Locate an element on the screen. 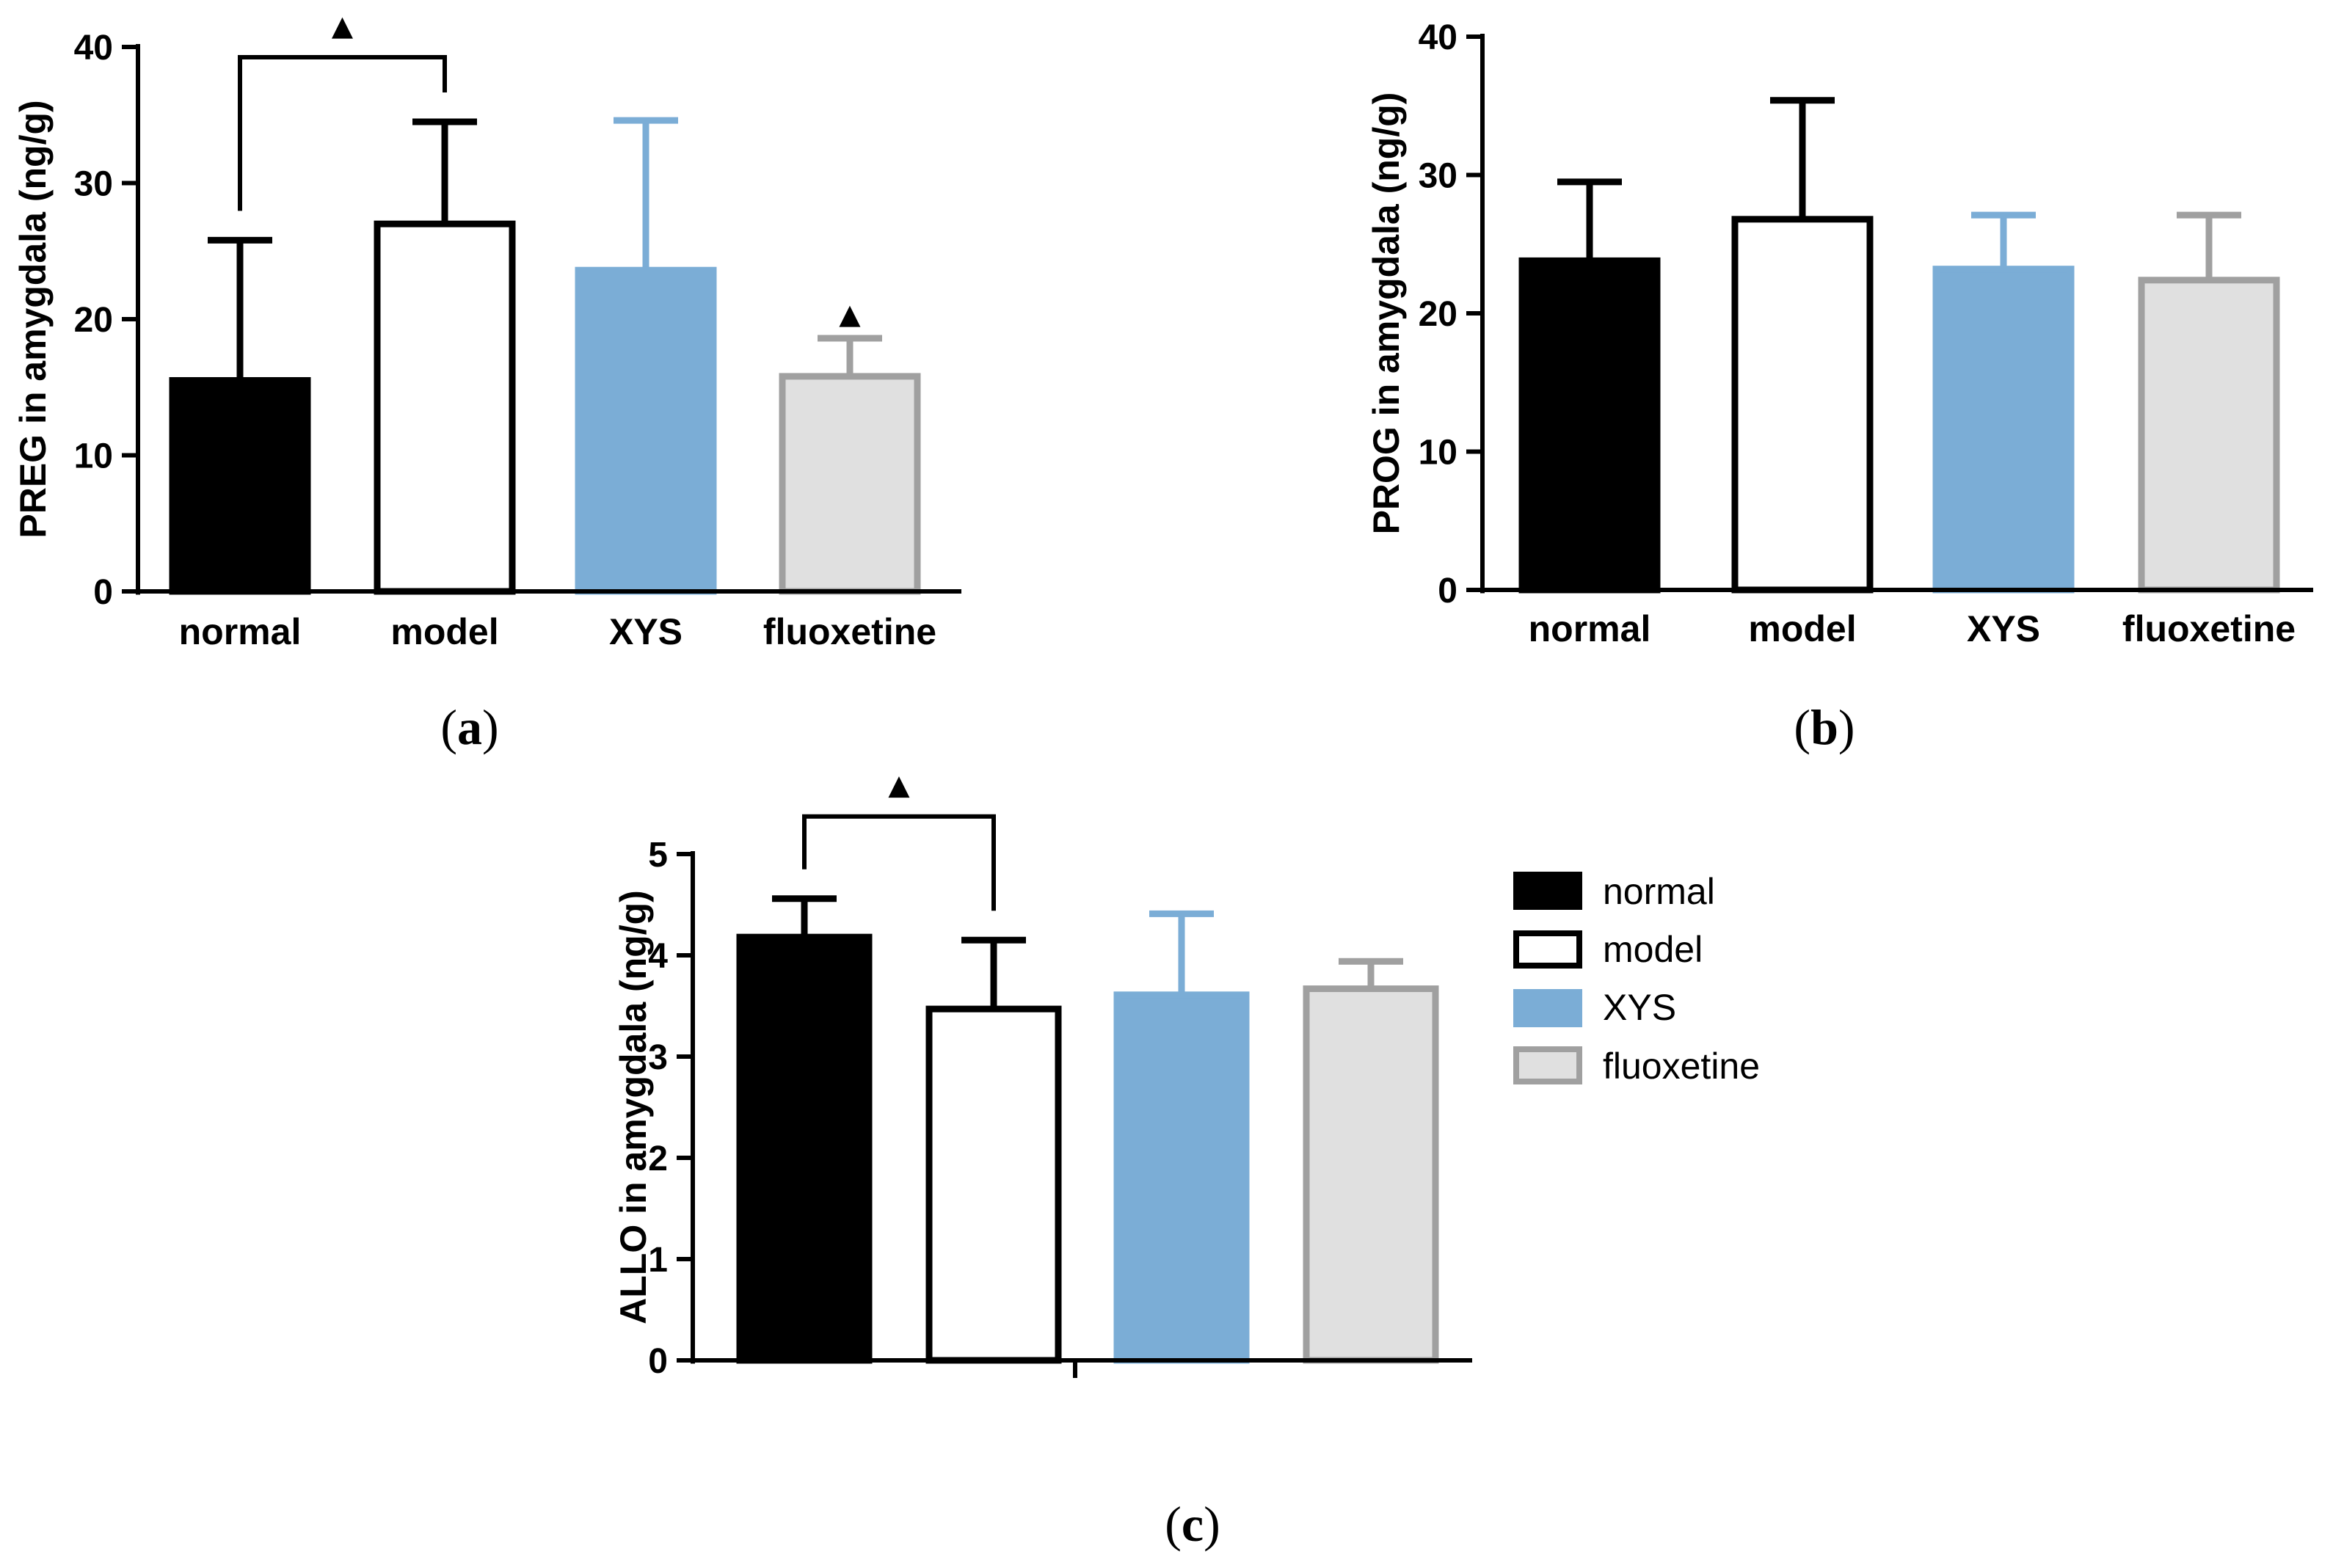 This screenshot has width=2333, height=1568. chart-panel-c: 0 1 2 3 4 5 ALLO in amygdala (ng/g) ▲ is located at coordinates (1042, 1075).